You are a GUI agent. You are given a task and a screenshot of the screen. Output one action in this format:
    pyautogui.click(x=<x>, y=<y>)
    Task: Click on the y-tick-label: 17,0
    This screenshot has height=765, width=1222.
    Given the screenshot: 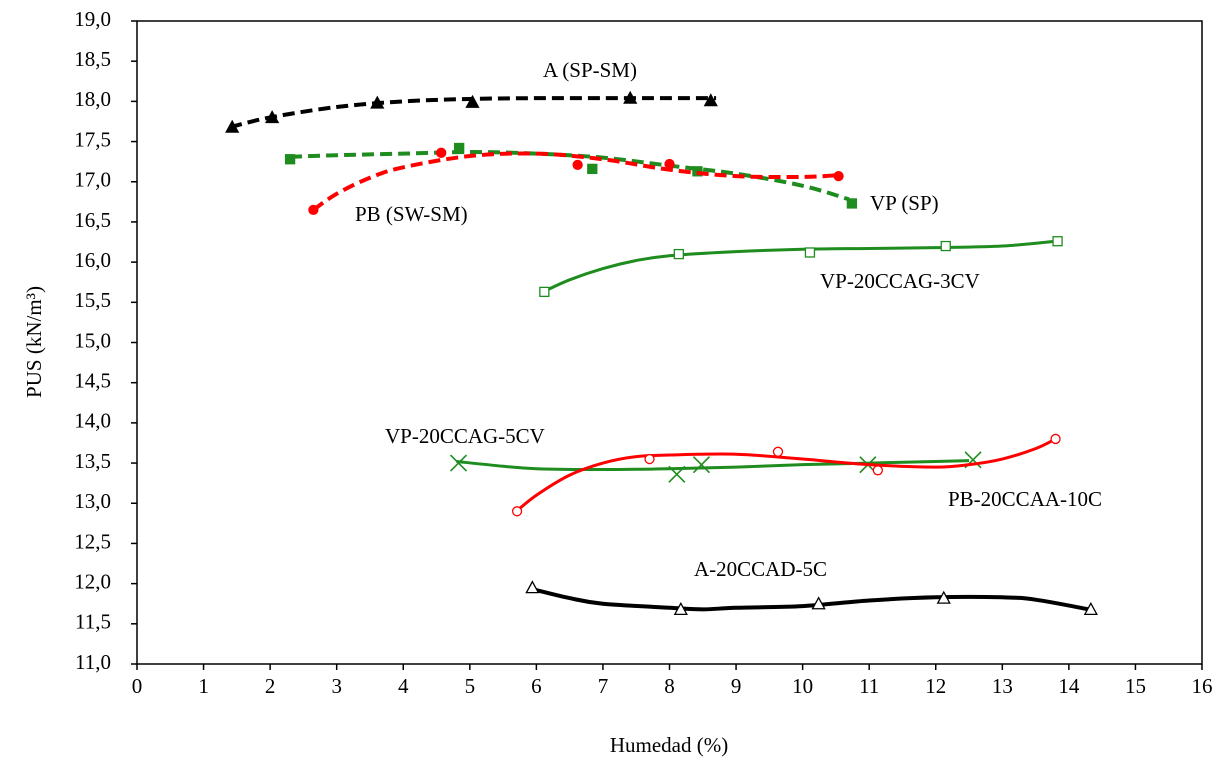 What is the action you would take?
    pyautogui.click(x=92, y=180)
    